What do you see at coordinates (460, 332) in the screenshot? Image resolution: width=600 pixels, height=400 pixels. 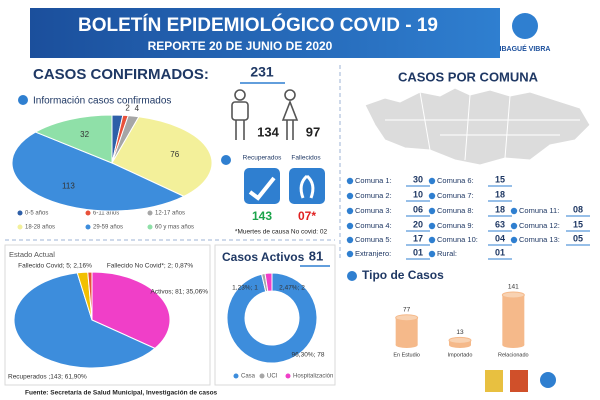 I see `data-label: 13` at bounding box center [460, 332].